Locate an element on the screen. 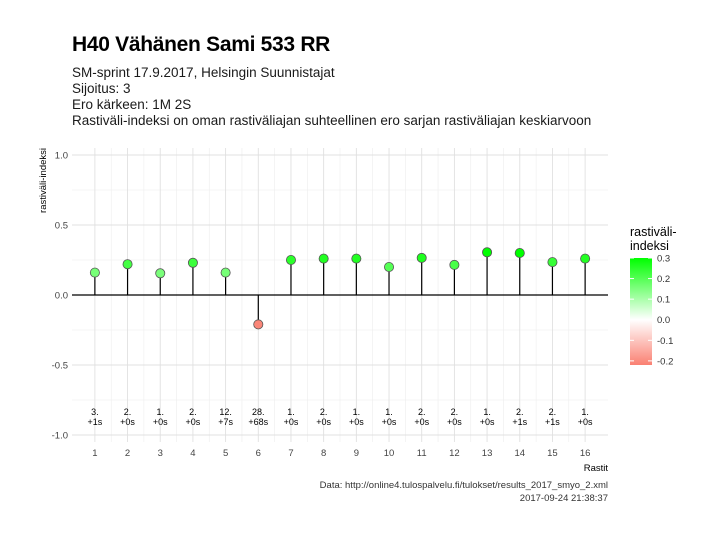 Image resolution: width=720 pixels, height=540 pixels. x-tick-label: 7 is located at coordinates (290, 453).